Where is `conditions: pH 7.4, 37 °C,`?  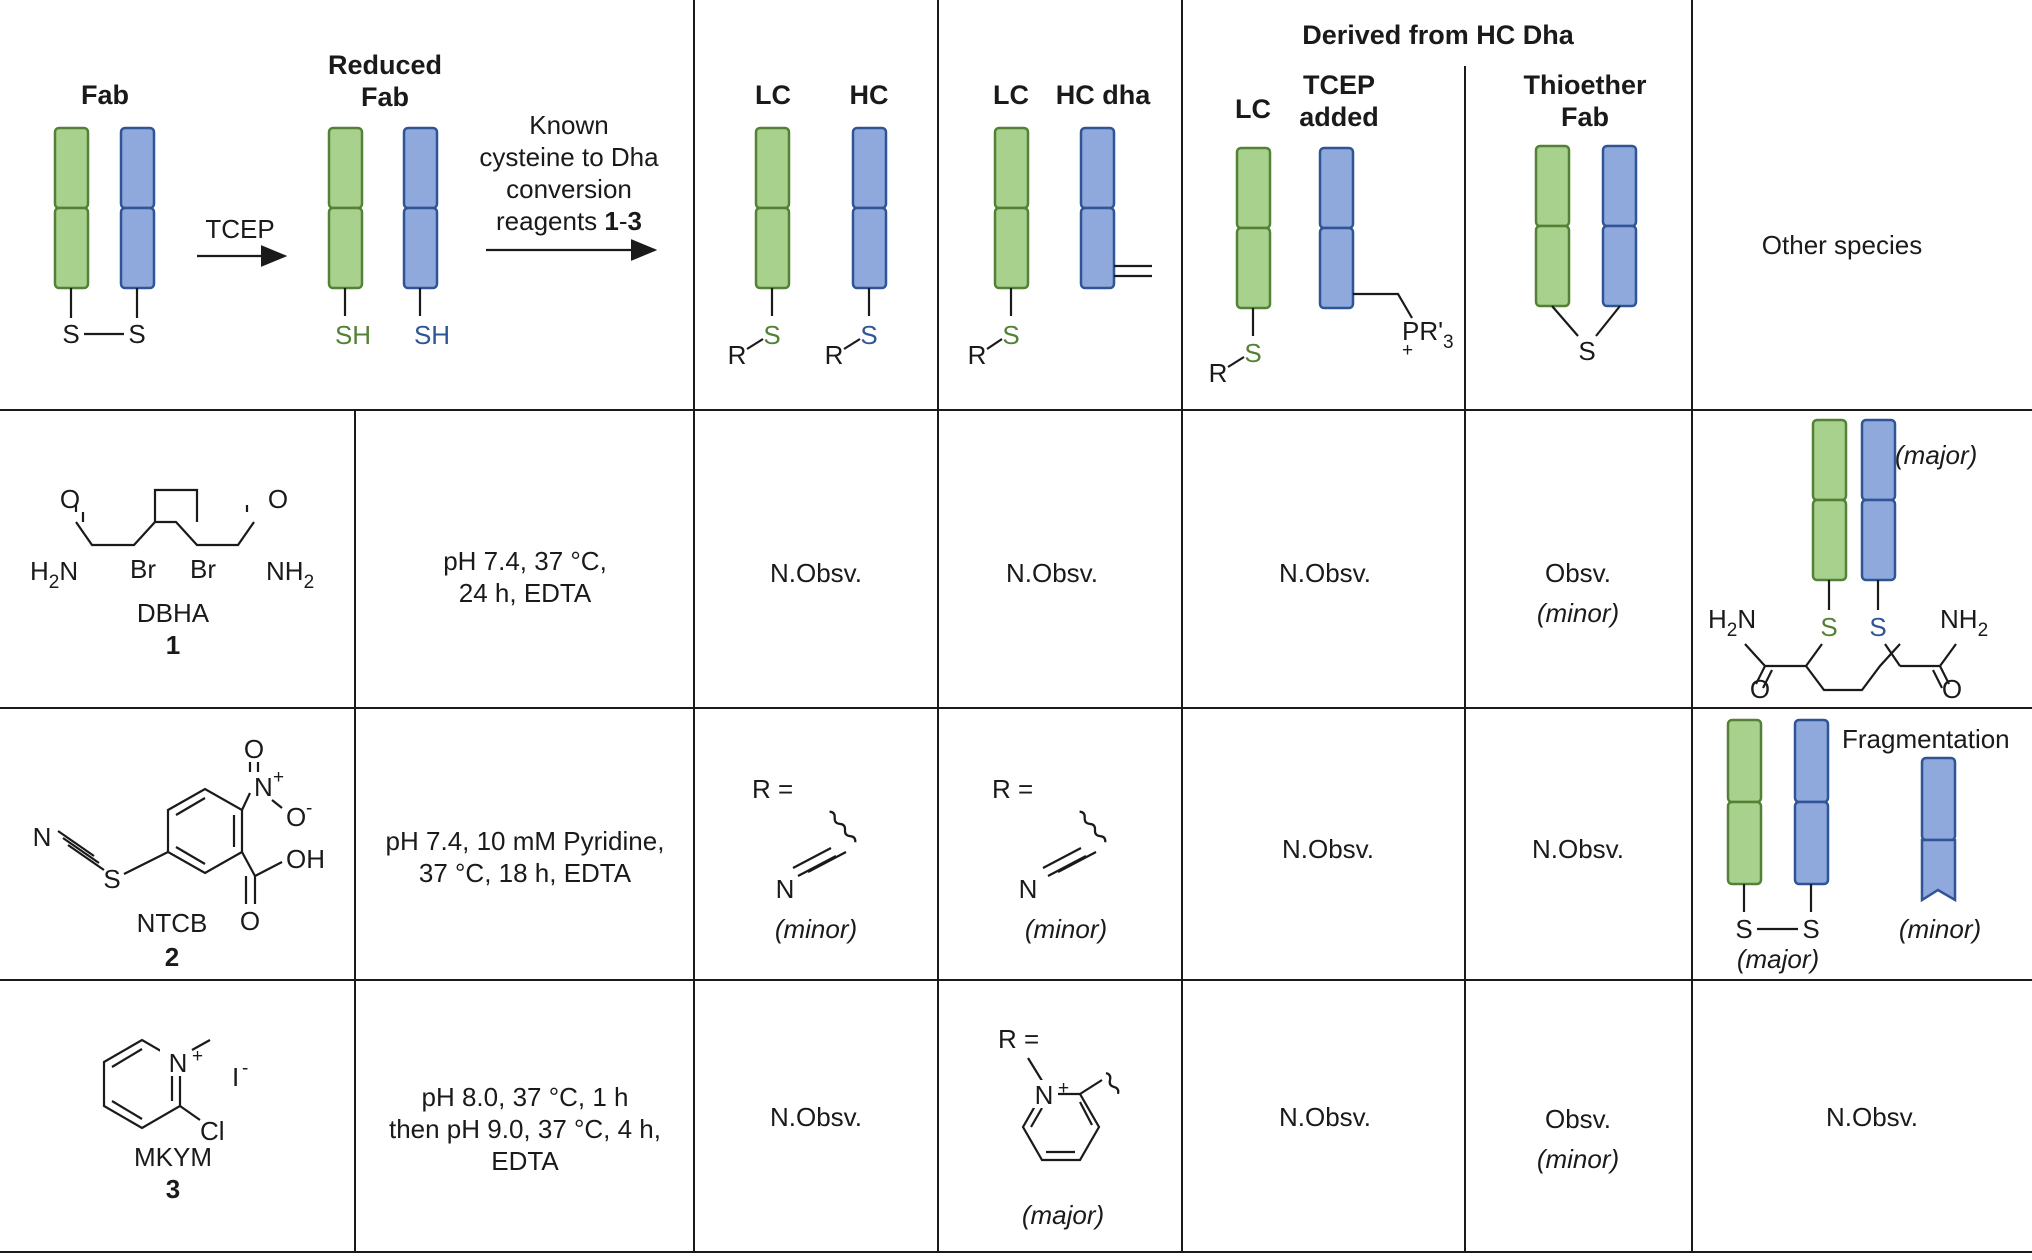 conditions: pH 7.4, 37 °C, is located at coordinates (525, 561).